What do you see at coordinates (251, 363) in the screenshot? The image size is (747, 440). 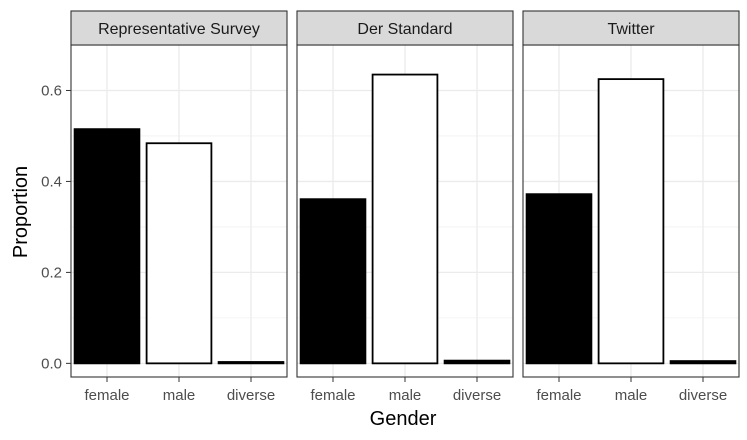 I see `bar-representative-survey-diverse` at bounding box center [251, 363].